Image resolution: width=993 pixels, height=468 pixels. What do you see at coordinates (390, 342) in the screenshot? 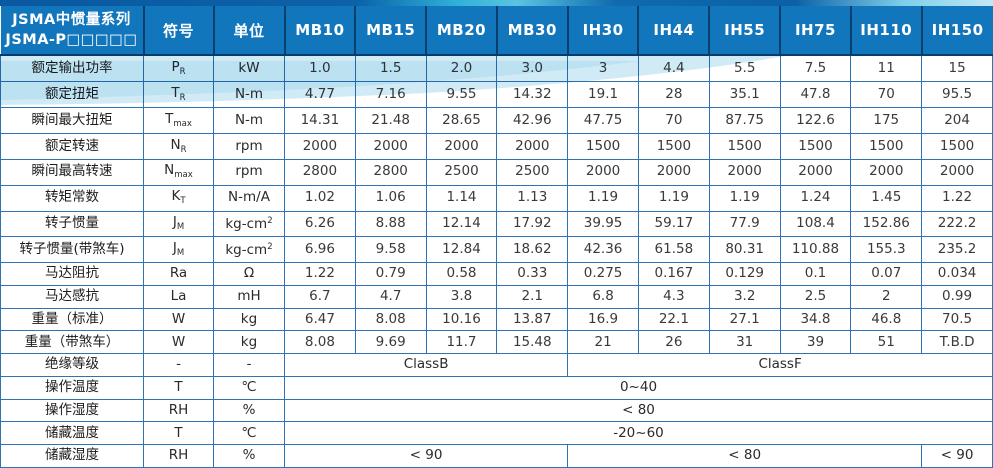
I see `value-cell-mb15: 9.69` at bounding box center [390, 342].